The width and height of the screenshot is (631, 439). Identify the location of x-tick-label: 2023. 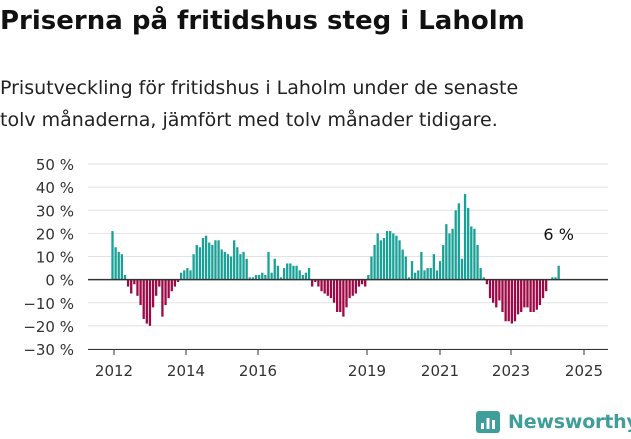
(511, 371).